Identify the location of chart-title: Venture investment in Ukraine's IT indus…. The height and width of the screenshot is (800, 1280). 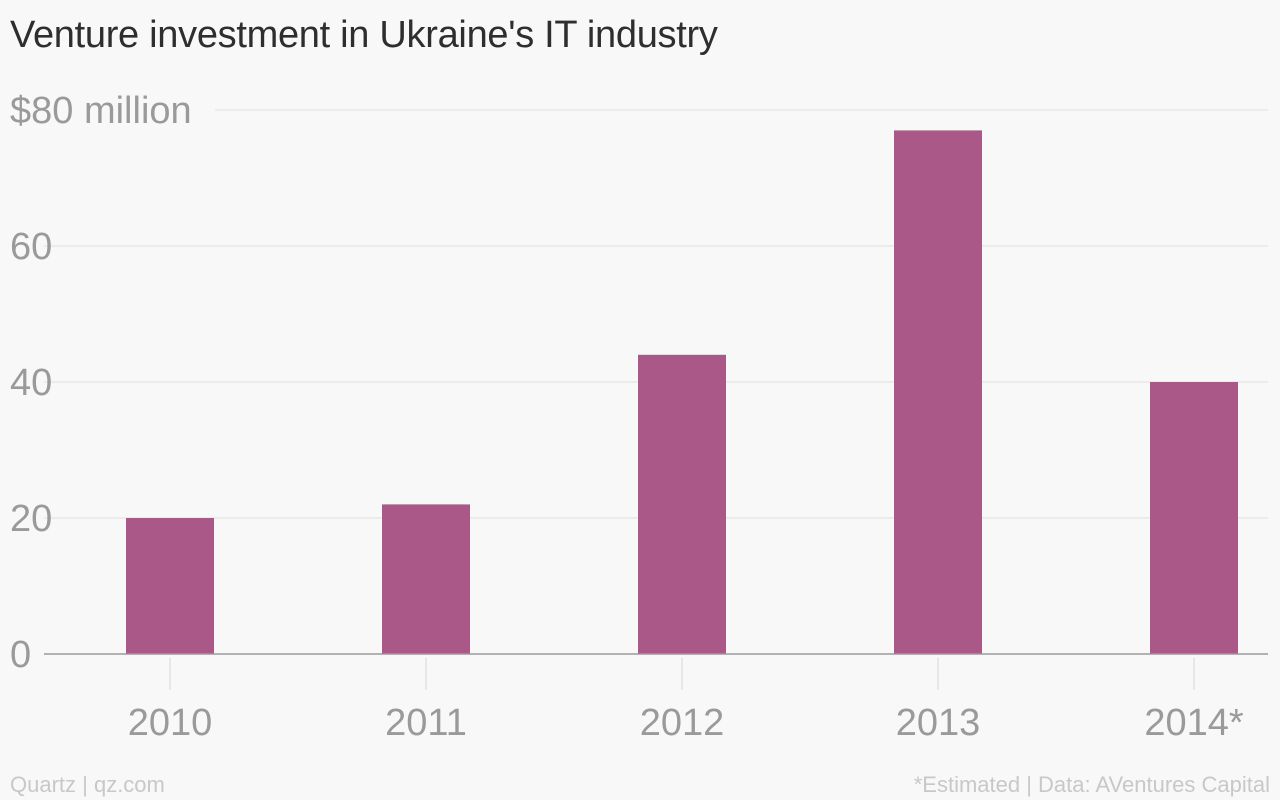
(364, 35).